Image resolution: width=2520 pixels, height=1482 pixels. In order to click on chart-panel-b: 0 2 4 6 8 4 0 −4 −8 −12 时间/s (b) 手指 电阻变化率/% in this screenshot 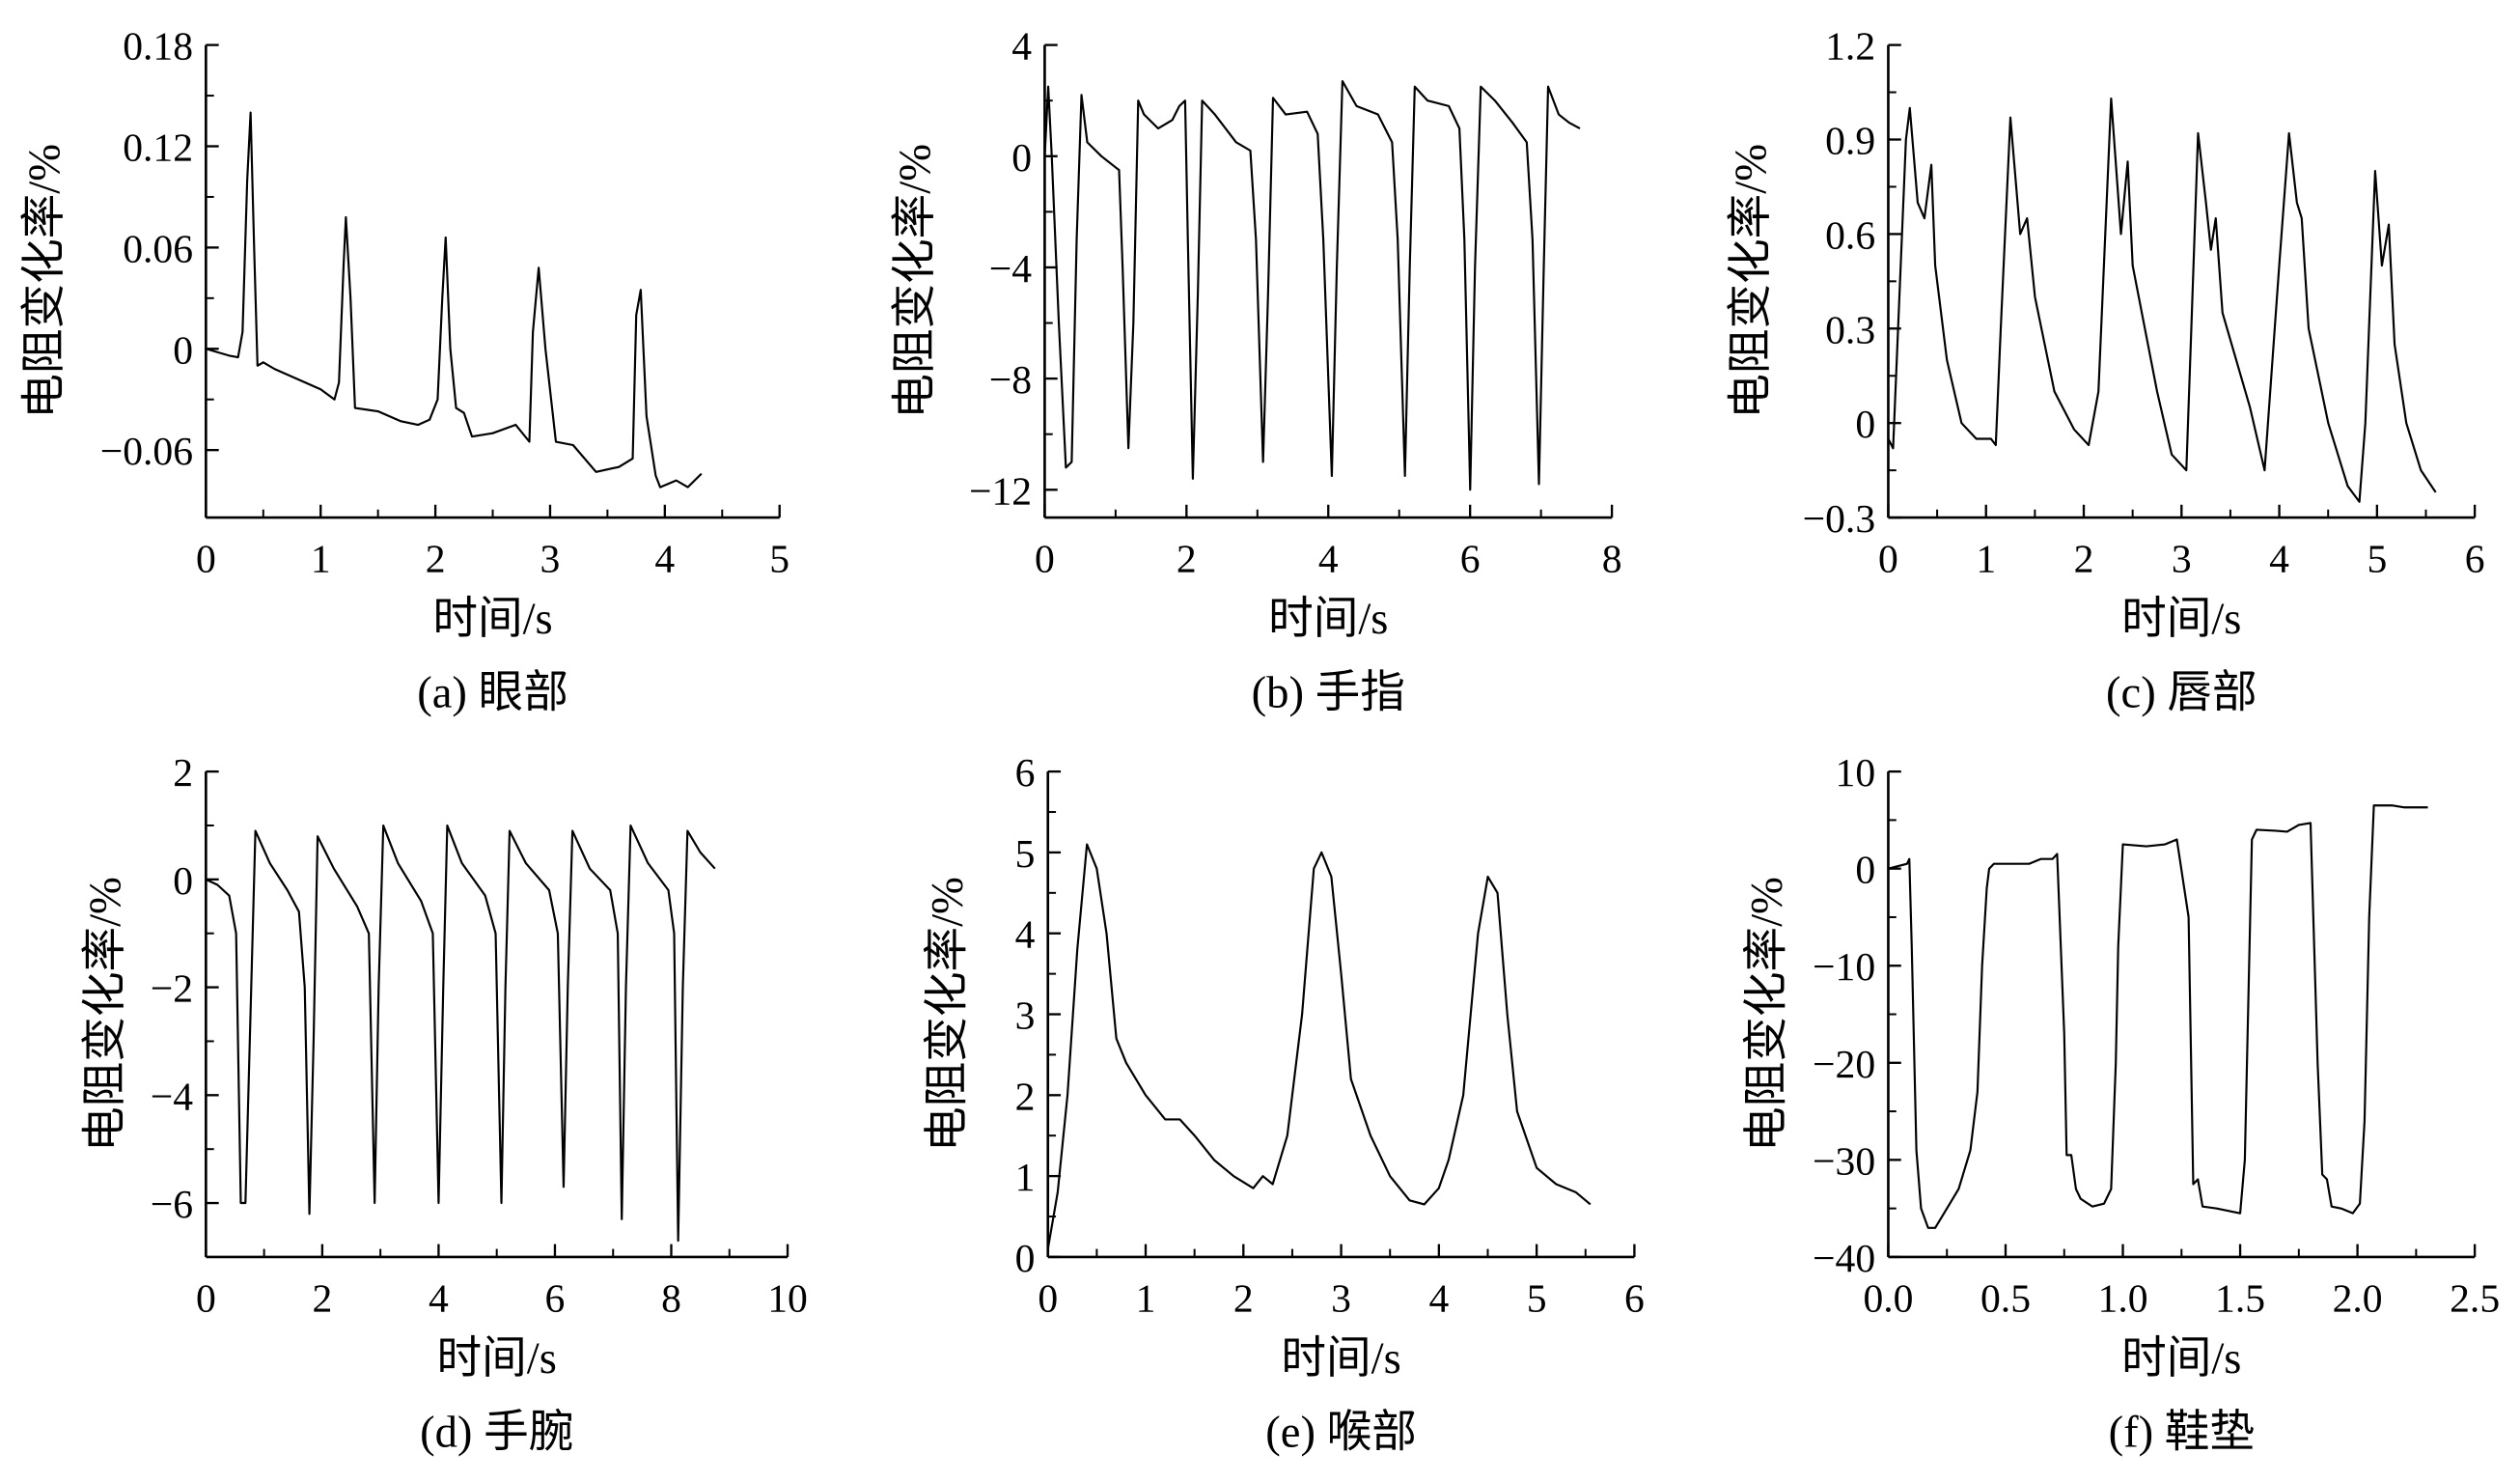, I will do `click(1255, 372)`.